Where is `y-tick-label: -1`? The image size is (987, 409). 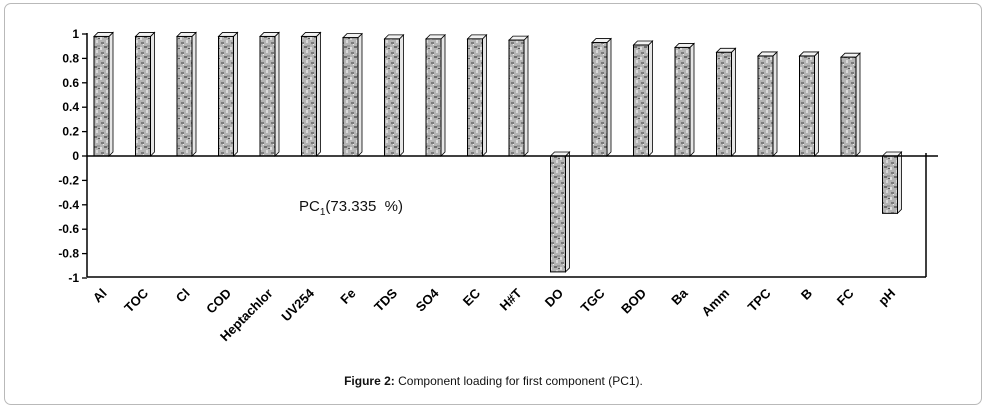
y-tick-label: -1 is located at coordinates (73, 278).